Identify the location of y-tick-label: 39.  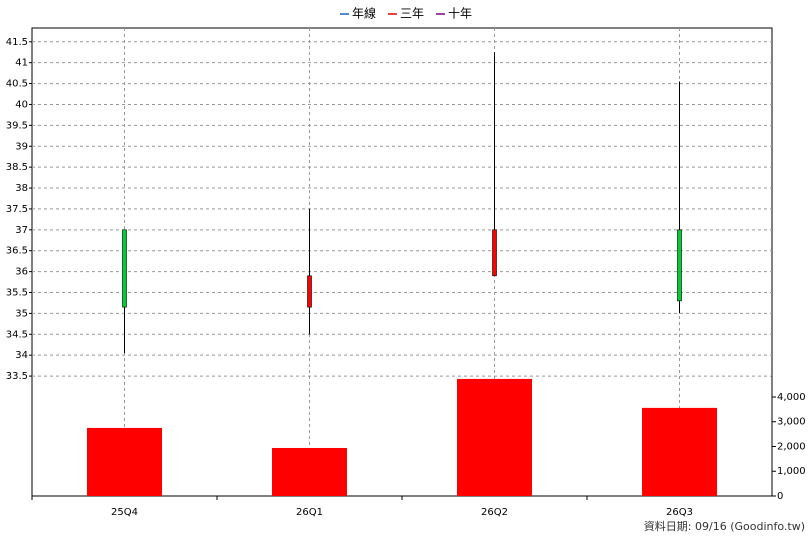
(21, 146).